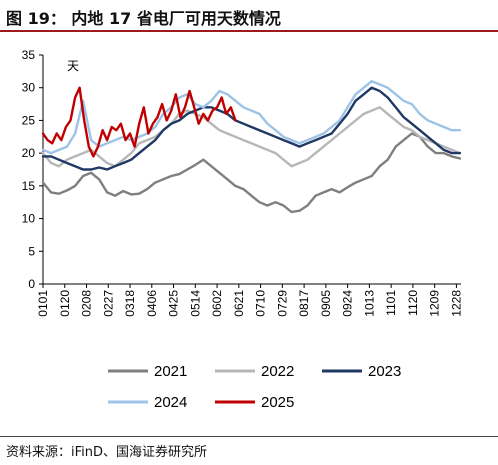 The height and width of the screenshot is (465, 498). I want to click on y-tick-label: 5, so click(31, 251).